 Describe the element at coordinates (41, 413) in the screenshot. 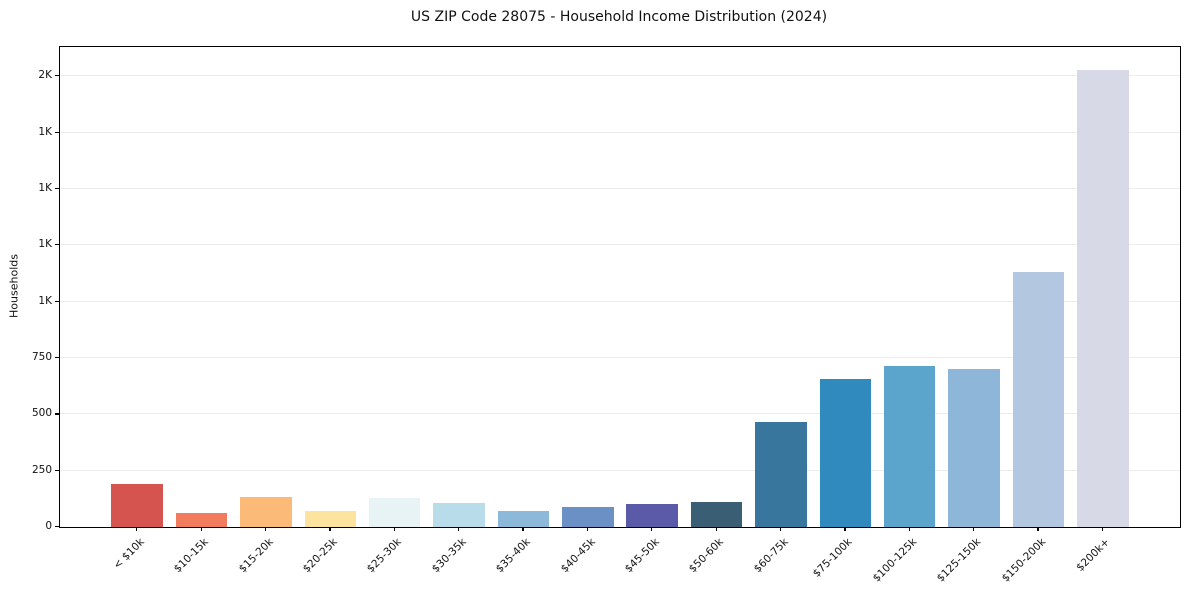

I see `y-tick-label: 500` at that location.